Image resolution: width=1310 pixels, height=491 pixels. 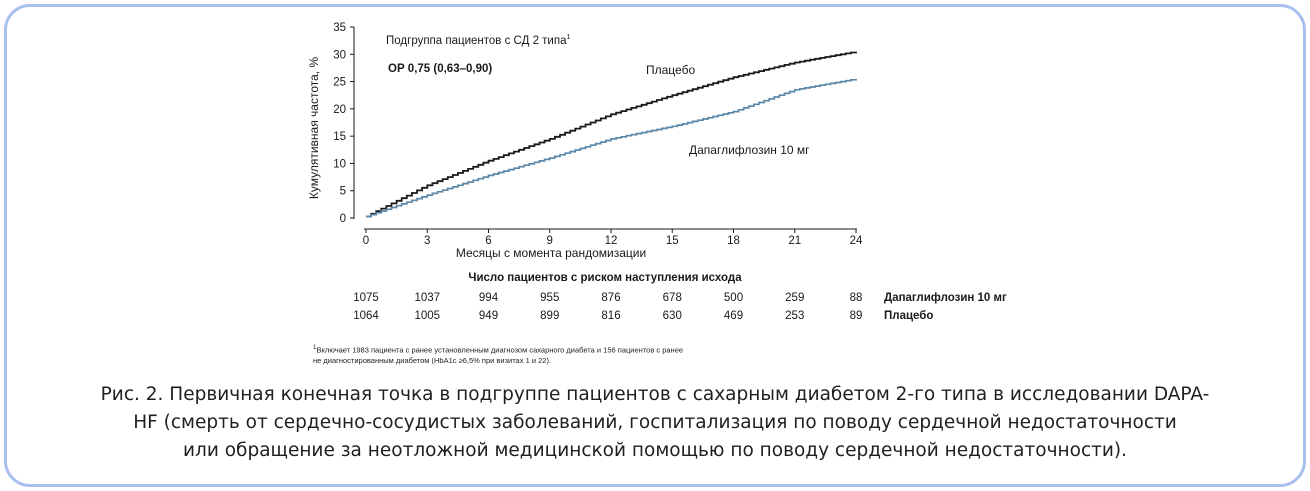 I want to click on x-tick-label: 3, so click(x=427, y=241).